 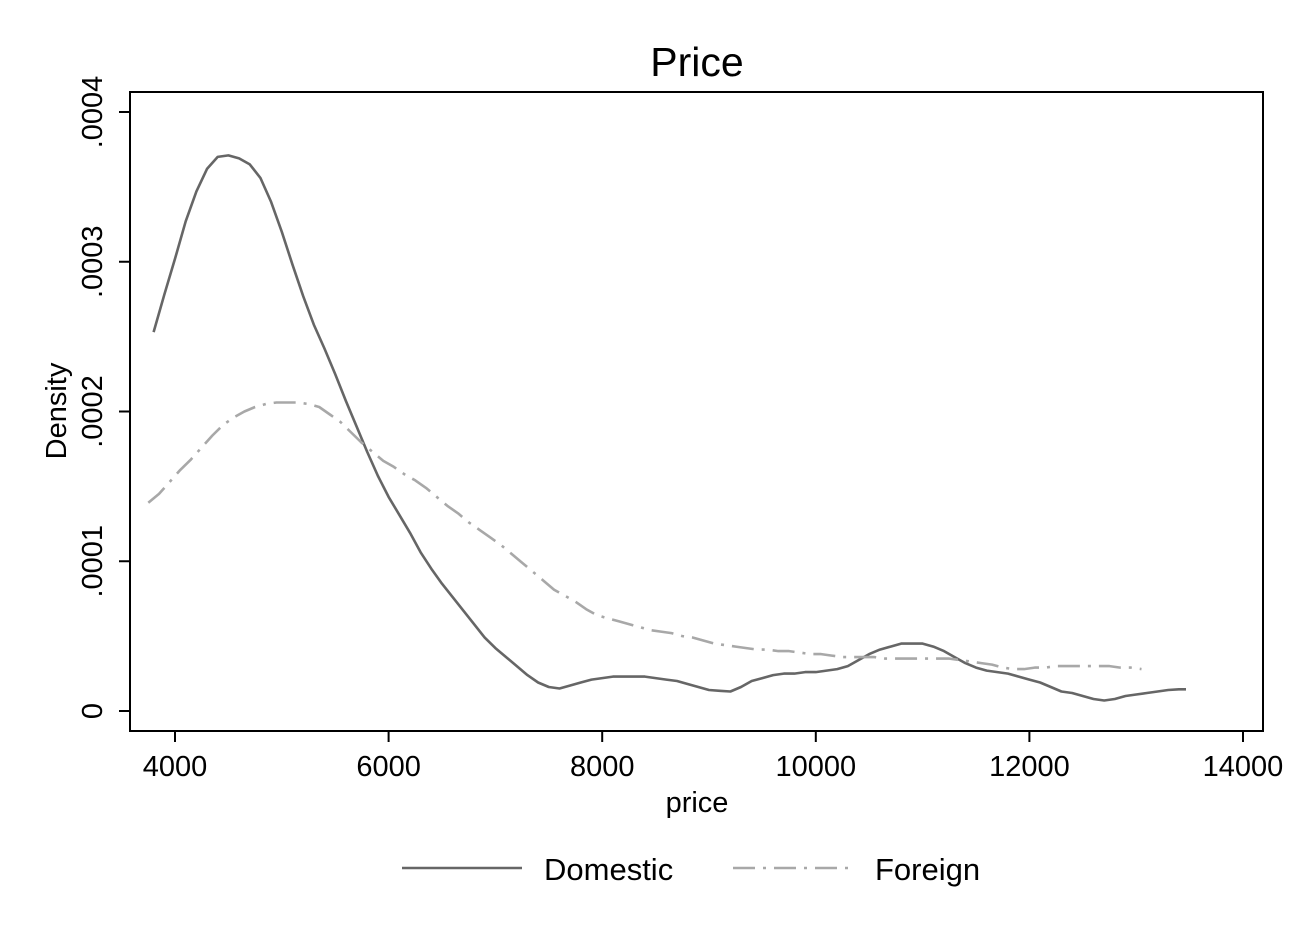 What do you see at coordinates (856, 869) in the screenshot?
I see `legend-item-foreign: Foreign` at bounding box center [856, 869].